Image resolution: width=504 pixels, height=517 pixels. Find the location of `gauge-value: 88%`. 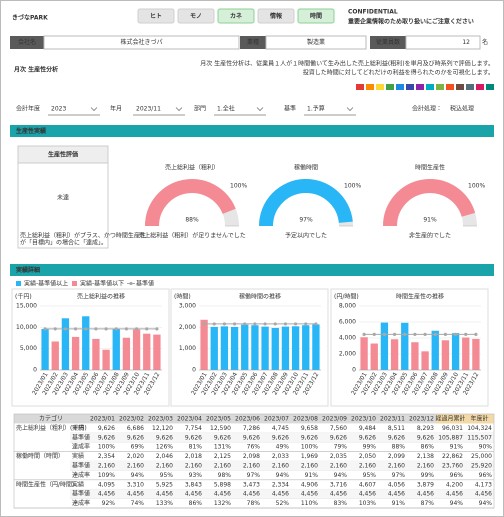

gauge-value: 88% is located at coordinates (192, 220).